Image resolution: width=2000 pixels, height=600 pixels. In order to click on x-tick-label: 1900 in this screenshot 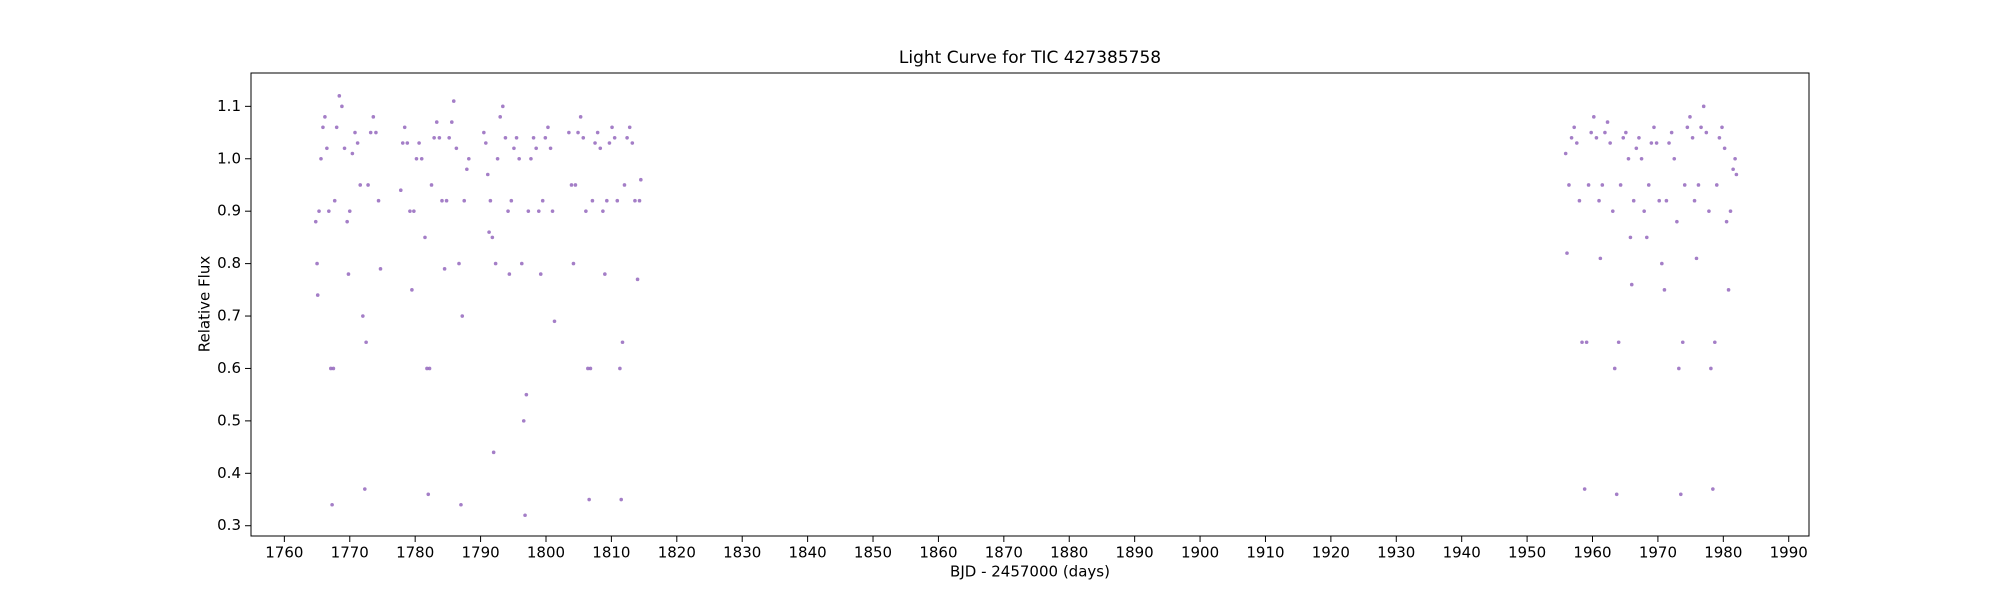, I will do `click(1200, 553)`.